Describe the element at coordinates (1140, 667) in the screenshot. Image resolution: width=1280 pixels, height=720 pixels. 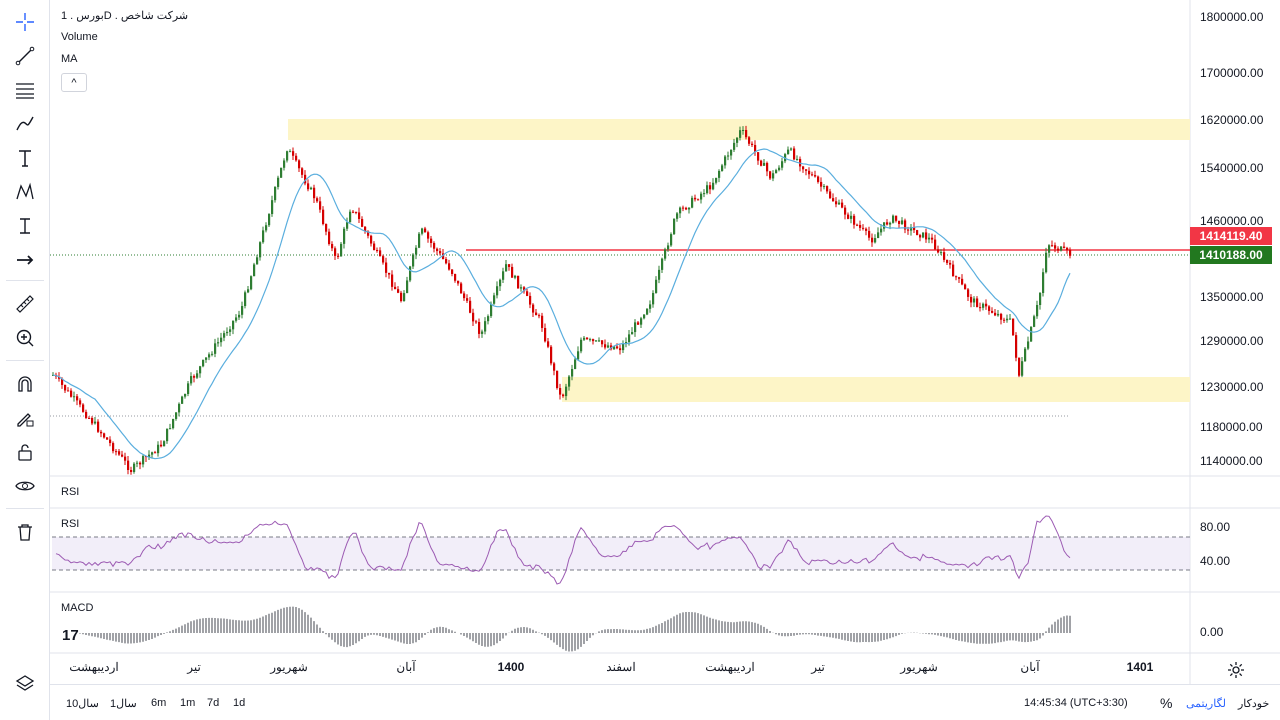
I see `time-tick: 1401` at that location.